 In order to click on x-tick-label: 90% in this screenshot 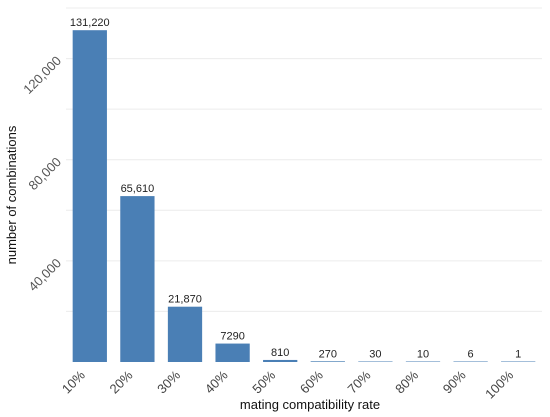, I will do `click(454, 381)`.